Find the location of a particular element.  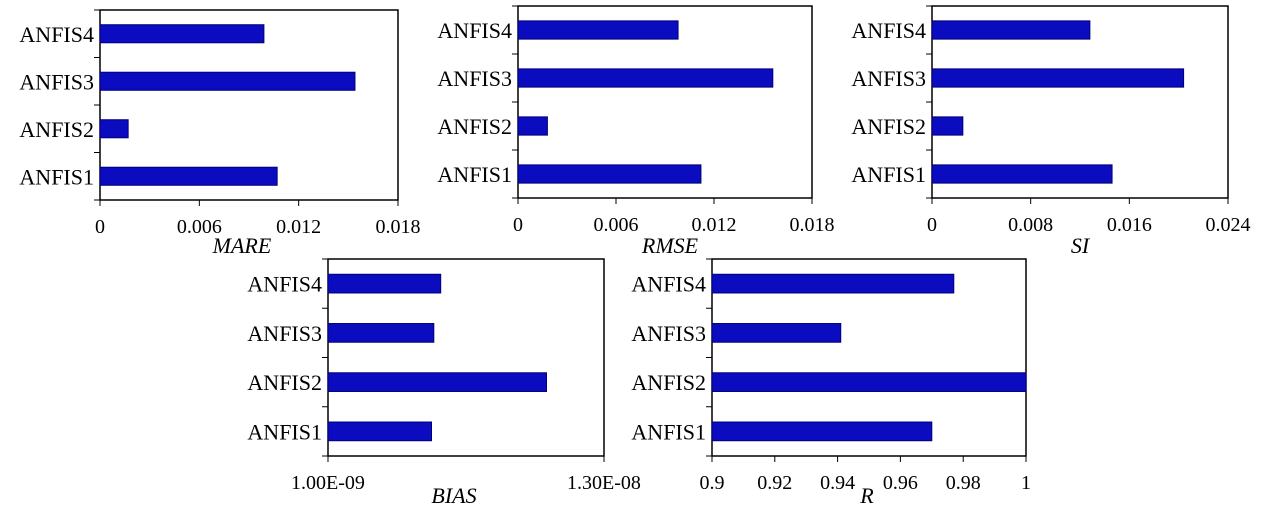

x-axis-title-si: SI is located at coordinates (1081, 245).